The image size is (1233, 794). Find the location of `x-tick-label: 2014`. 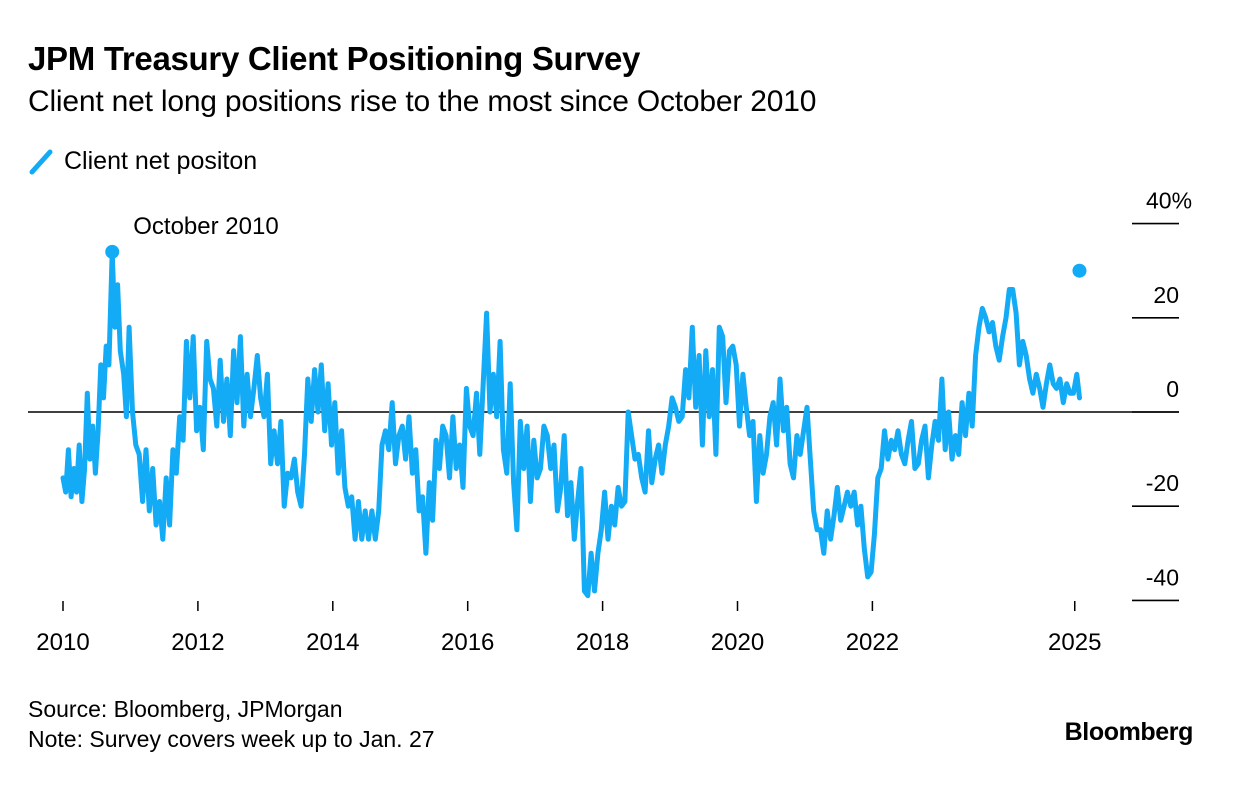

x-tick-label: 2014 is located at coordinates (332, 642).